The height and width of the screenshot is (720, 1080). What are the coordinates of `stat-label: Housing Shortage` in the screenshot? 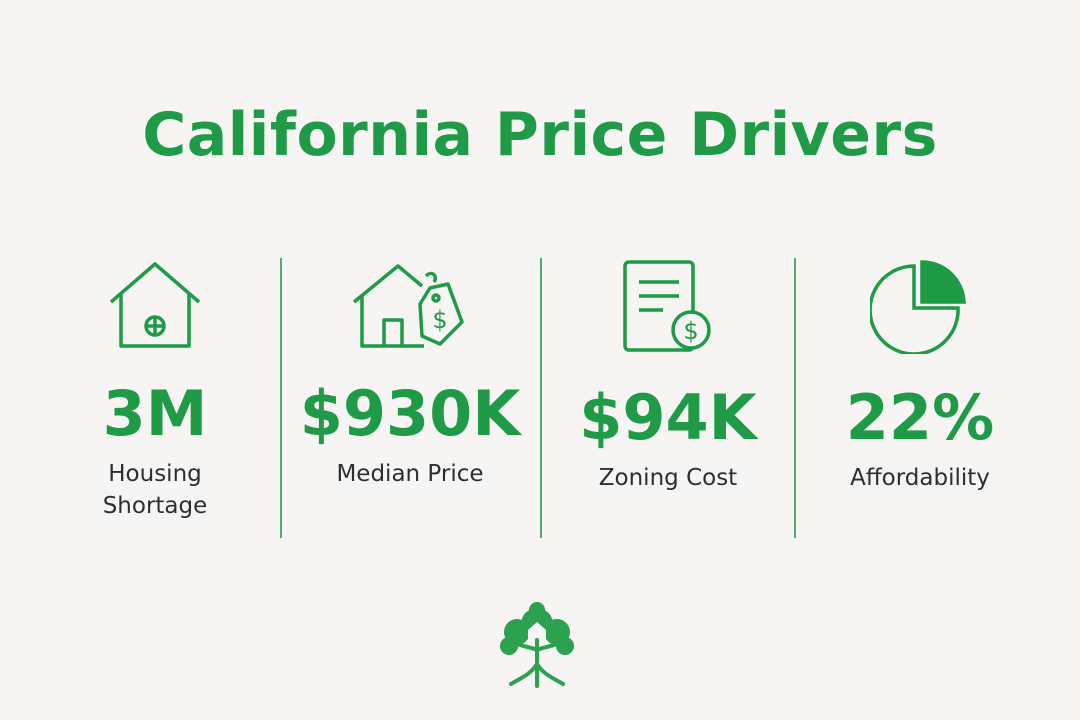 It's located at (155, 490).